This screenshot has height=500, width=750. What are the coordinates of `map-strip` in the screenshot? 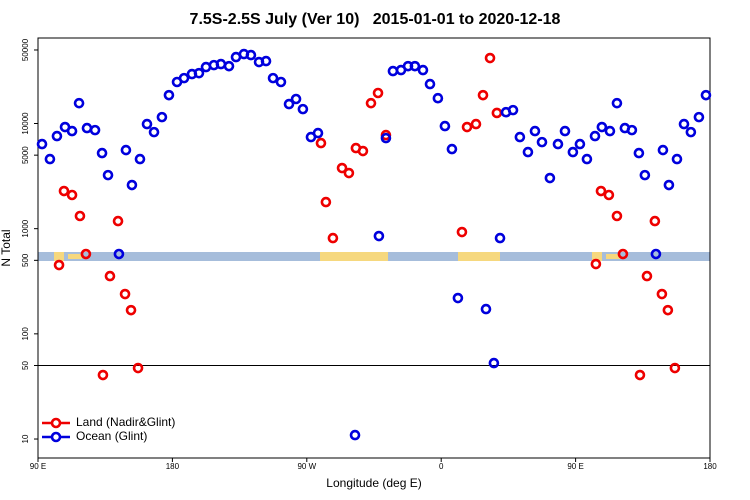 It's located at (374, 256).